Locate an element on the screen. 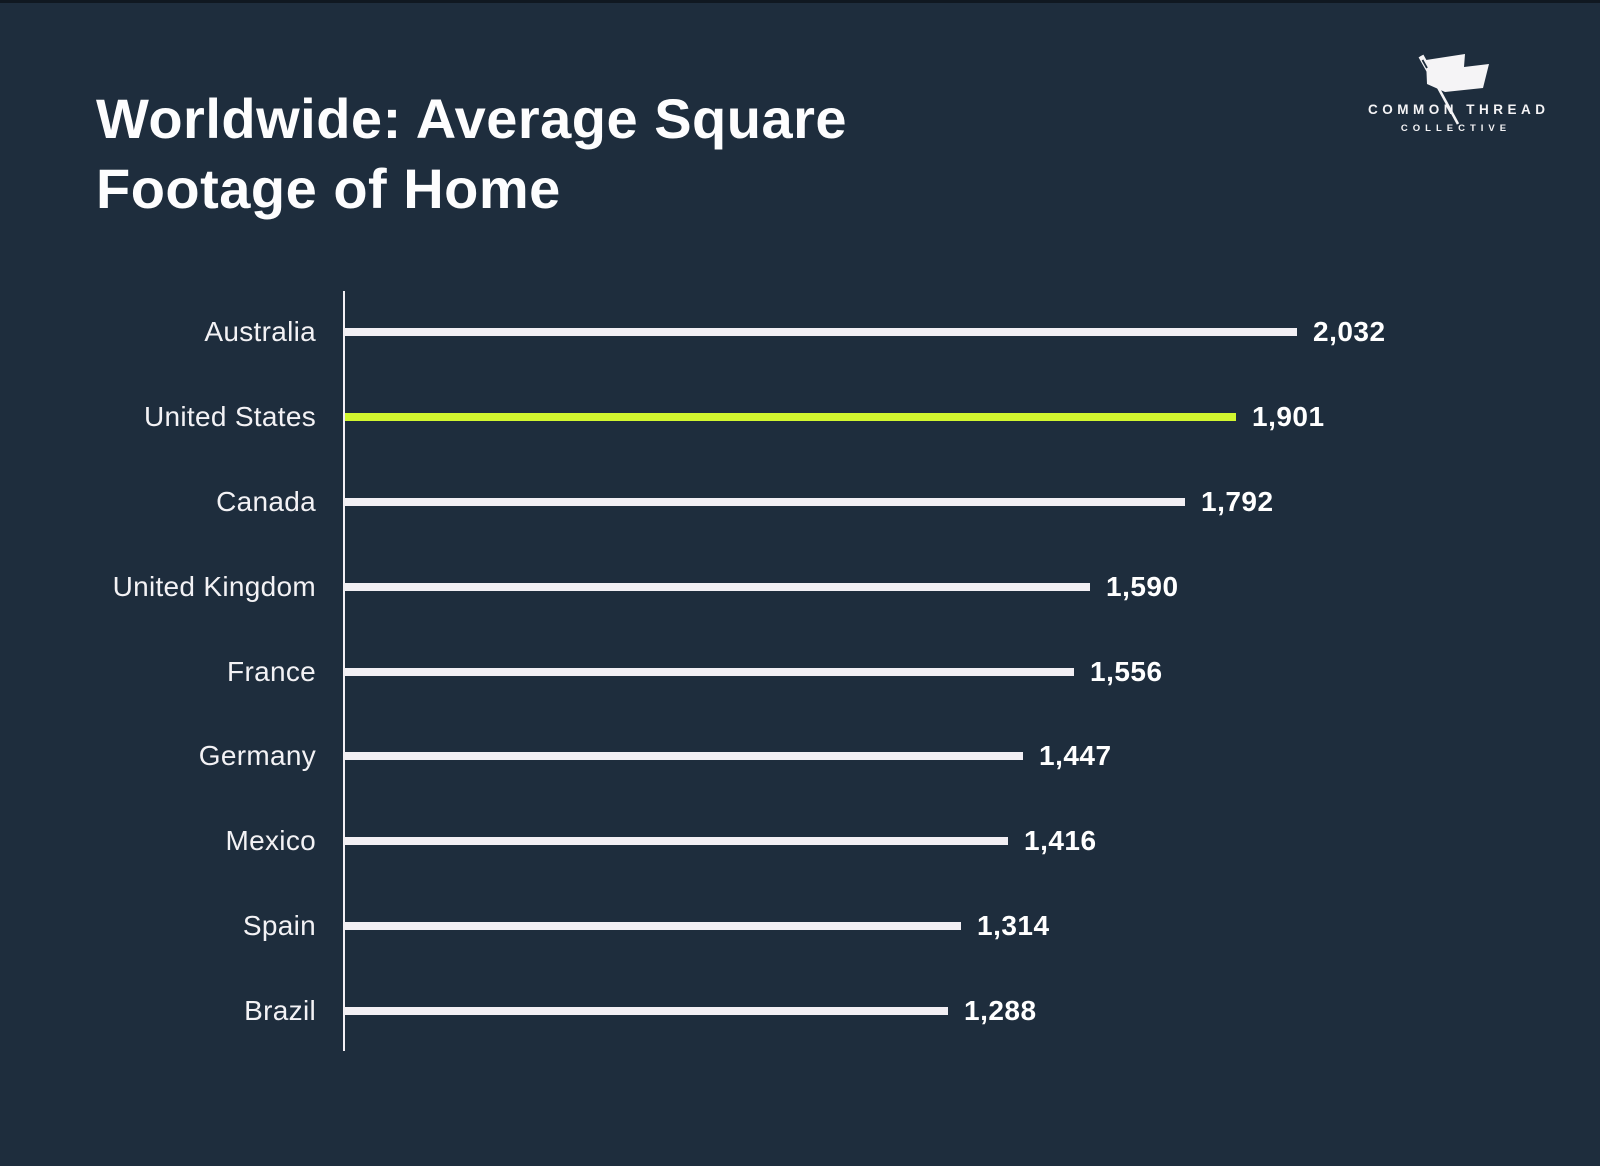 This screenshot has width=1600, height=1166. value-label: 1,288 is located at coordinates (1000, 1010).